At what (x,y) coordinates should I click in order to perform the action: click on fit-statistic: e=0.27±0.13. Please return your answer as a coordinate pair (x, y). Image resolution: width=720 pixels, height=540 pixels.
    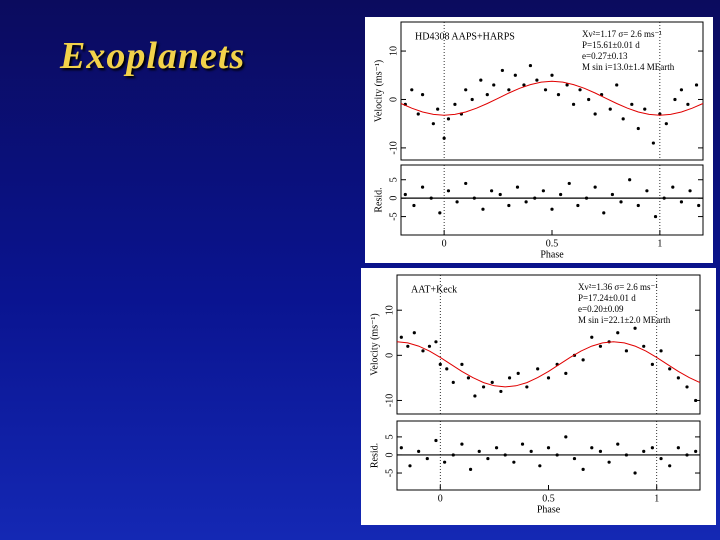
    Looking at the image, I should click on (605, 56).